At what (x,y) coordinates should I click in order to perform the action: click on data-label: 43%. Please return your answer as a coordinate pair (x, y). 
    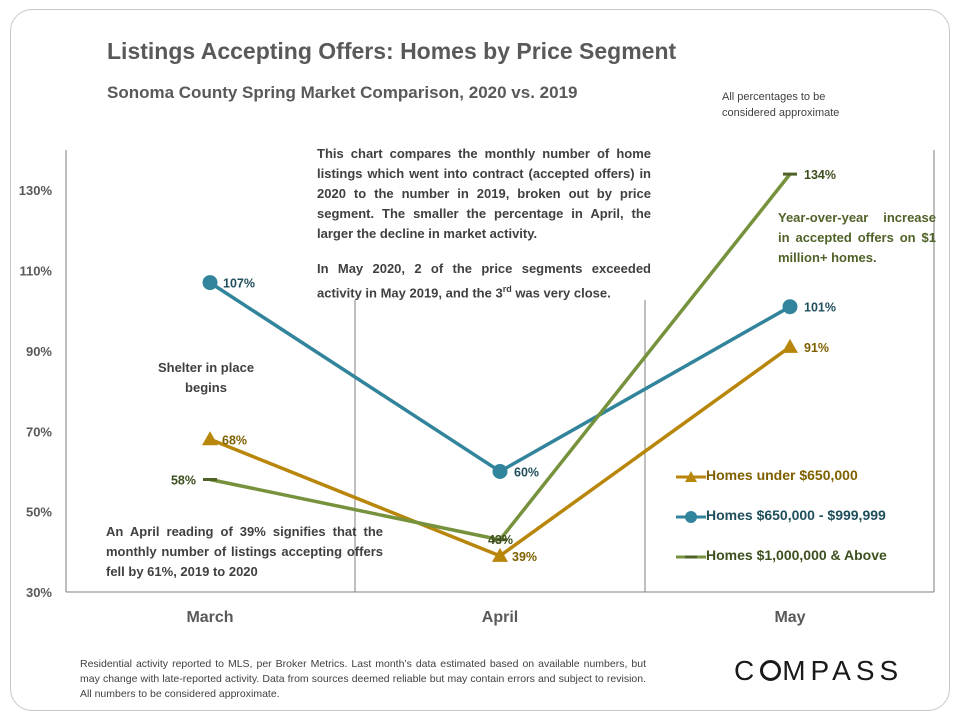
    Looking at the image, I should click on (500, 540).